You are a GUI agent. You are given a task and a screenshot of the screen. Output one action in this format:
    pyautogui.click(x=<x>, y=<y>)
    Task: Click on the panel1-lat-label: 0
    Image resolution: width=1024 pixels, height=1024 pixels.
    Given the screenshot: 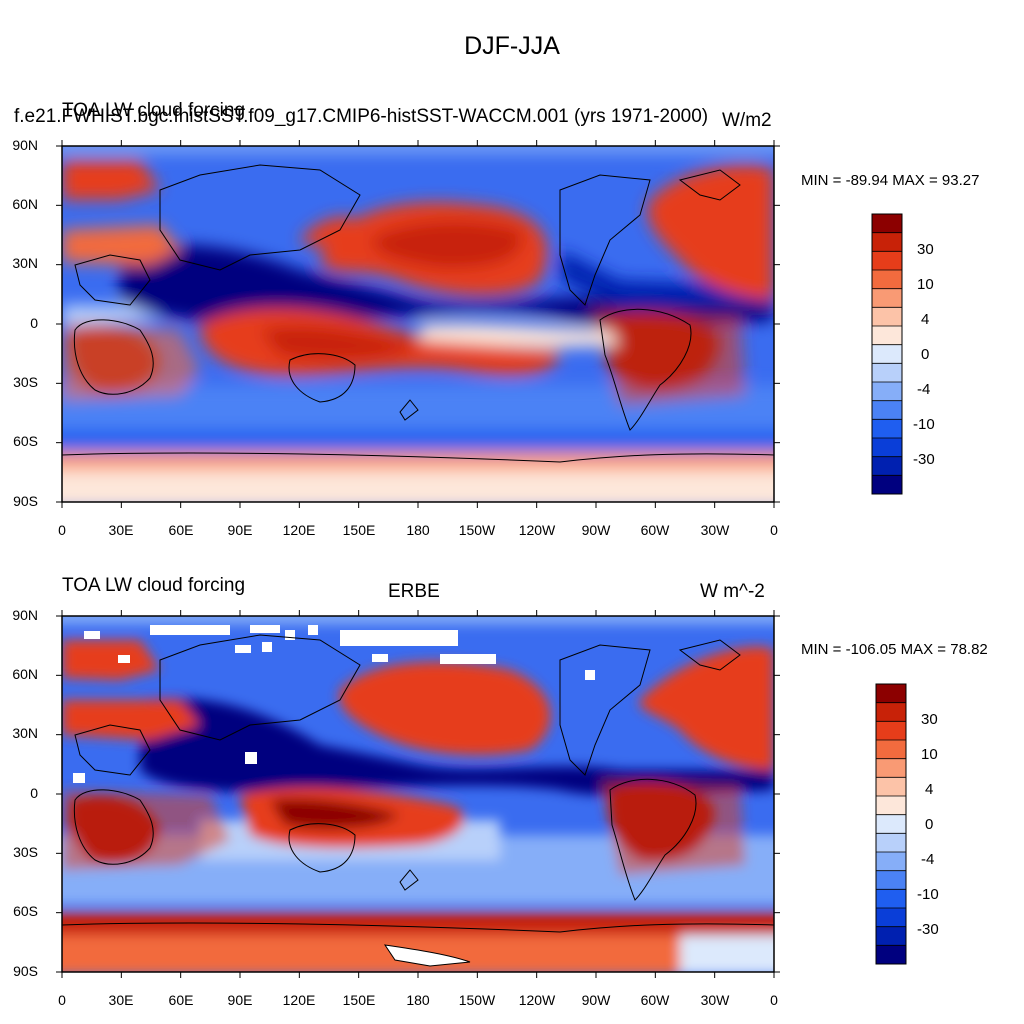 What is the action you would take?
    pyautogui.click(x=34, y=323)
    